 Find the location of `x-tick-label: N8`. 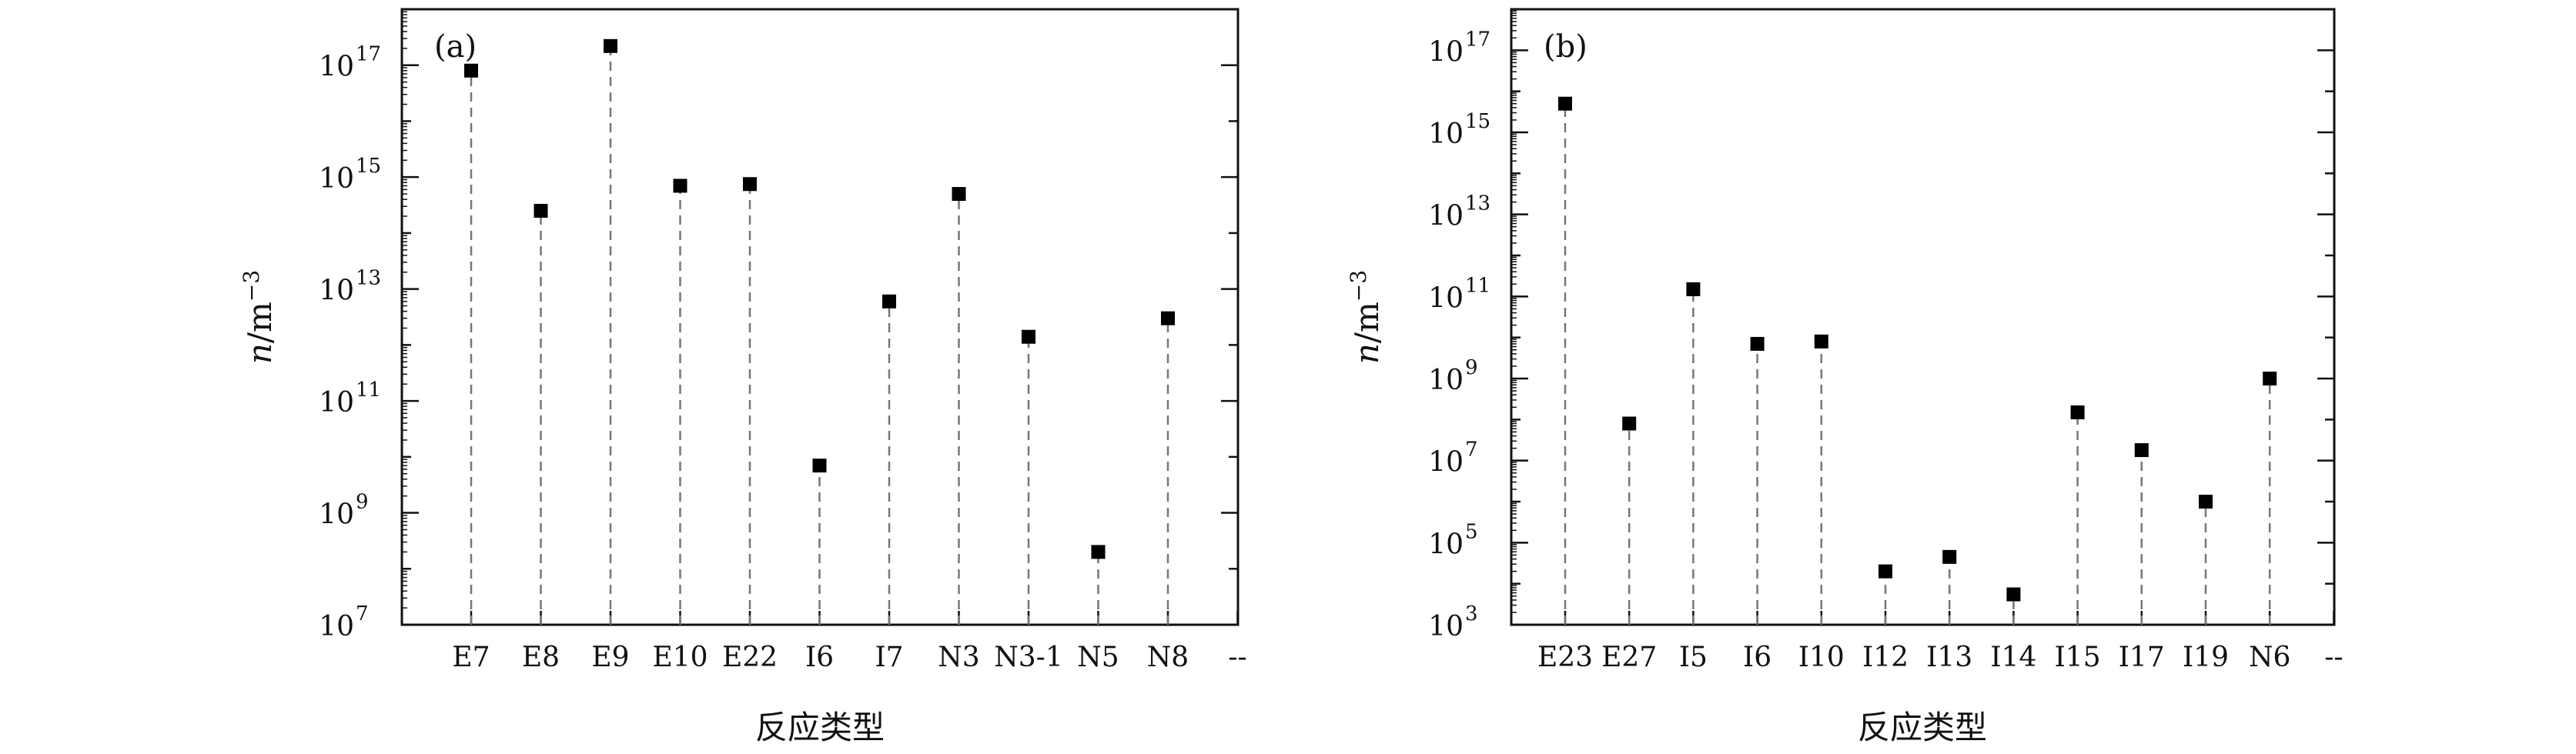

x-tick-label: N8 is located at coordinates (1168, 657).